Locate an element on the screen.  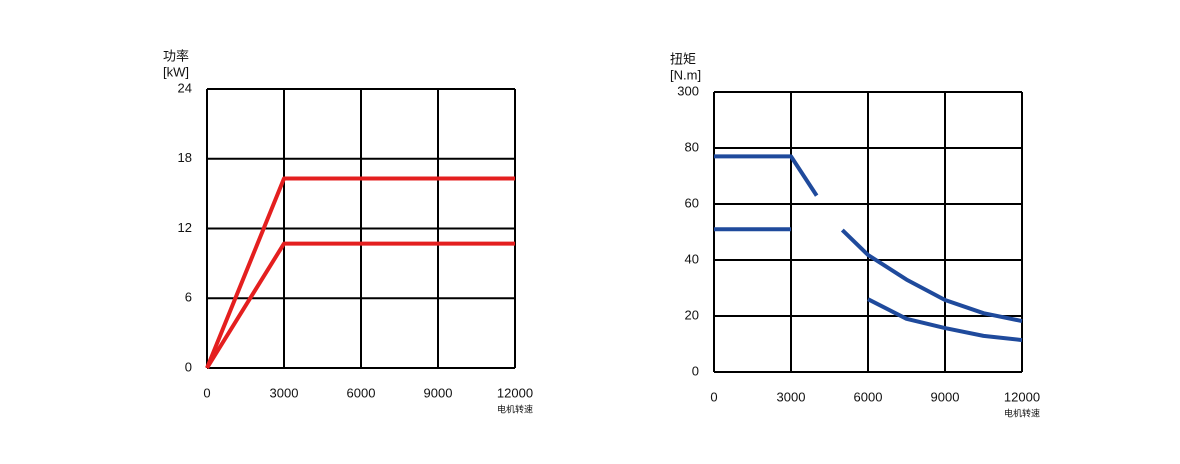
y-tick-label: 20 is located at coordinates (692, 314).